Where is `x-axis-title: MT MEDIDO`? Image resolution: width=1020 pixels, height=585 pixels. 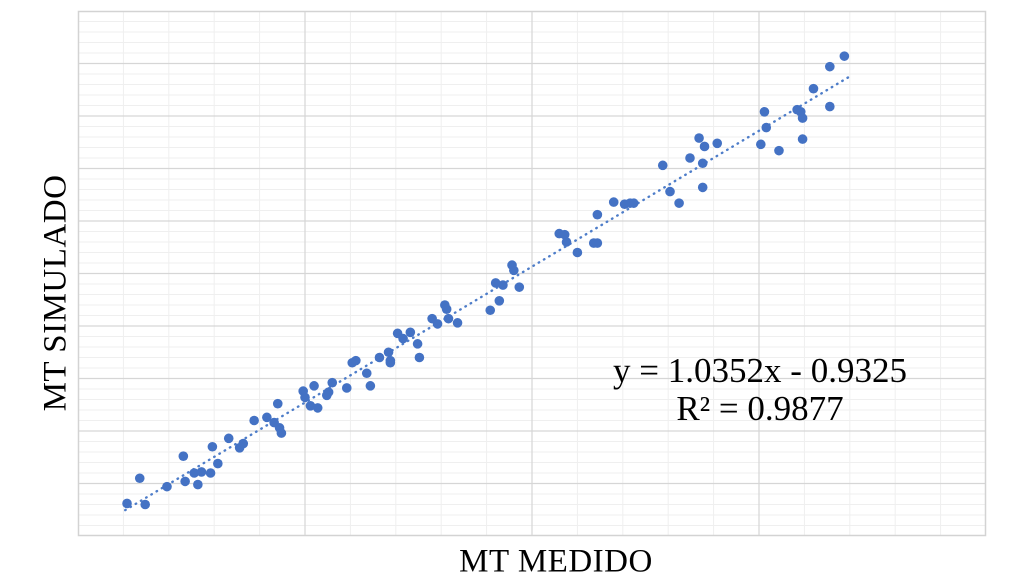
x-axis-title: MT MEDIDO is located at coordinates (556, 561).